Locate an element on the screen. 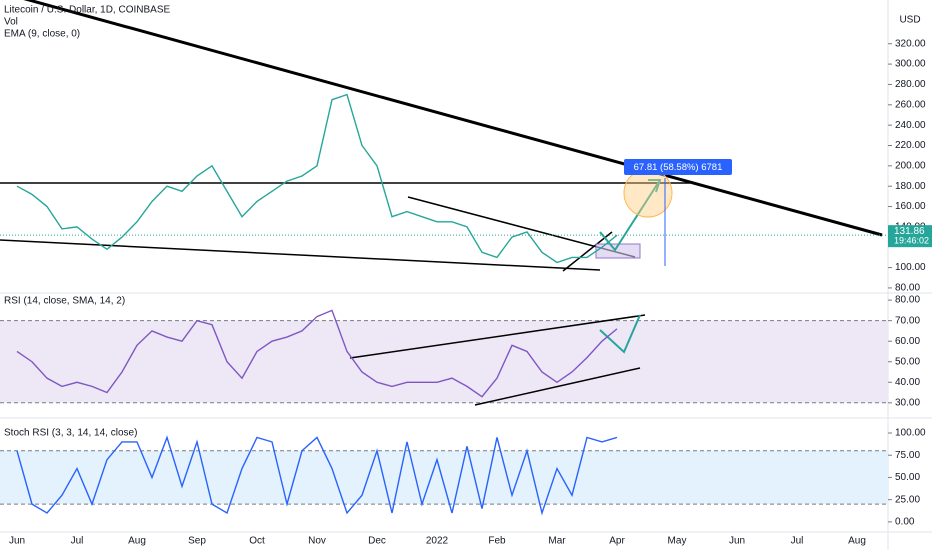 This screenshot has width=932, height=550. x-tick-label: Sep is located at coordinates (197, 541).